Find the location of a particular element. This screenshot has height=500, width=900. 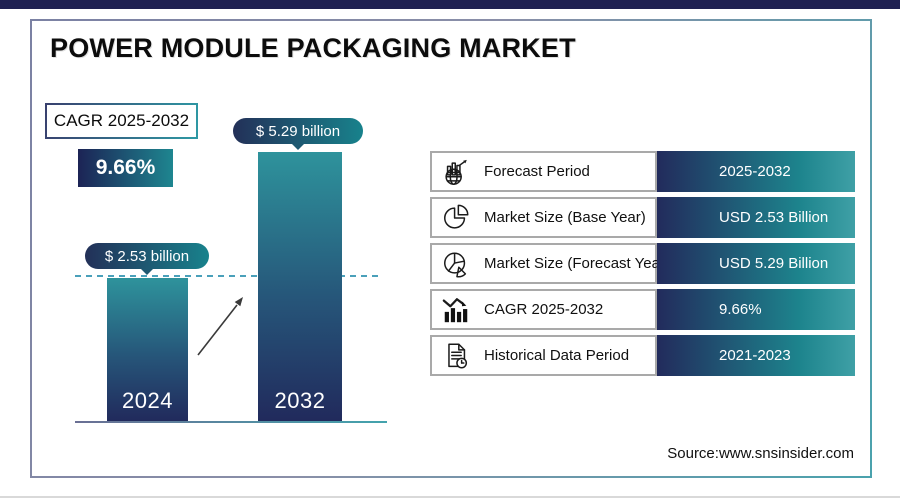

row-label-cell: Market Size (Base Year) is located at coordinates (543, 217).